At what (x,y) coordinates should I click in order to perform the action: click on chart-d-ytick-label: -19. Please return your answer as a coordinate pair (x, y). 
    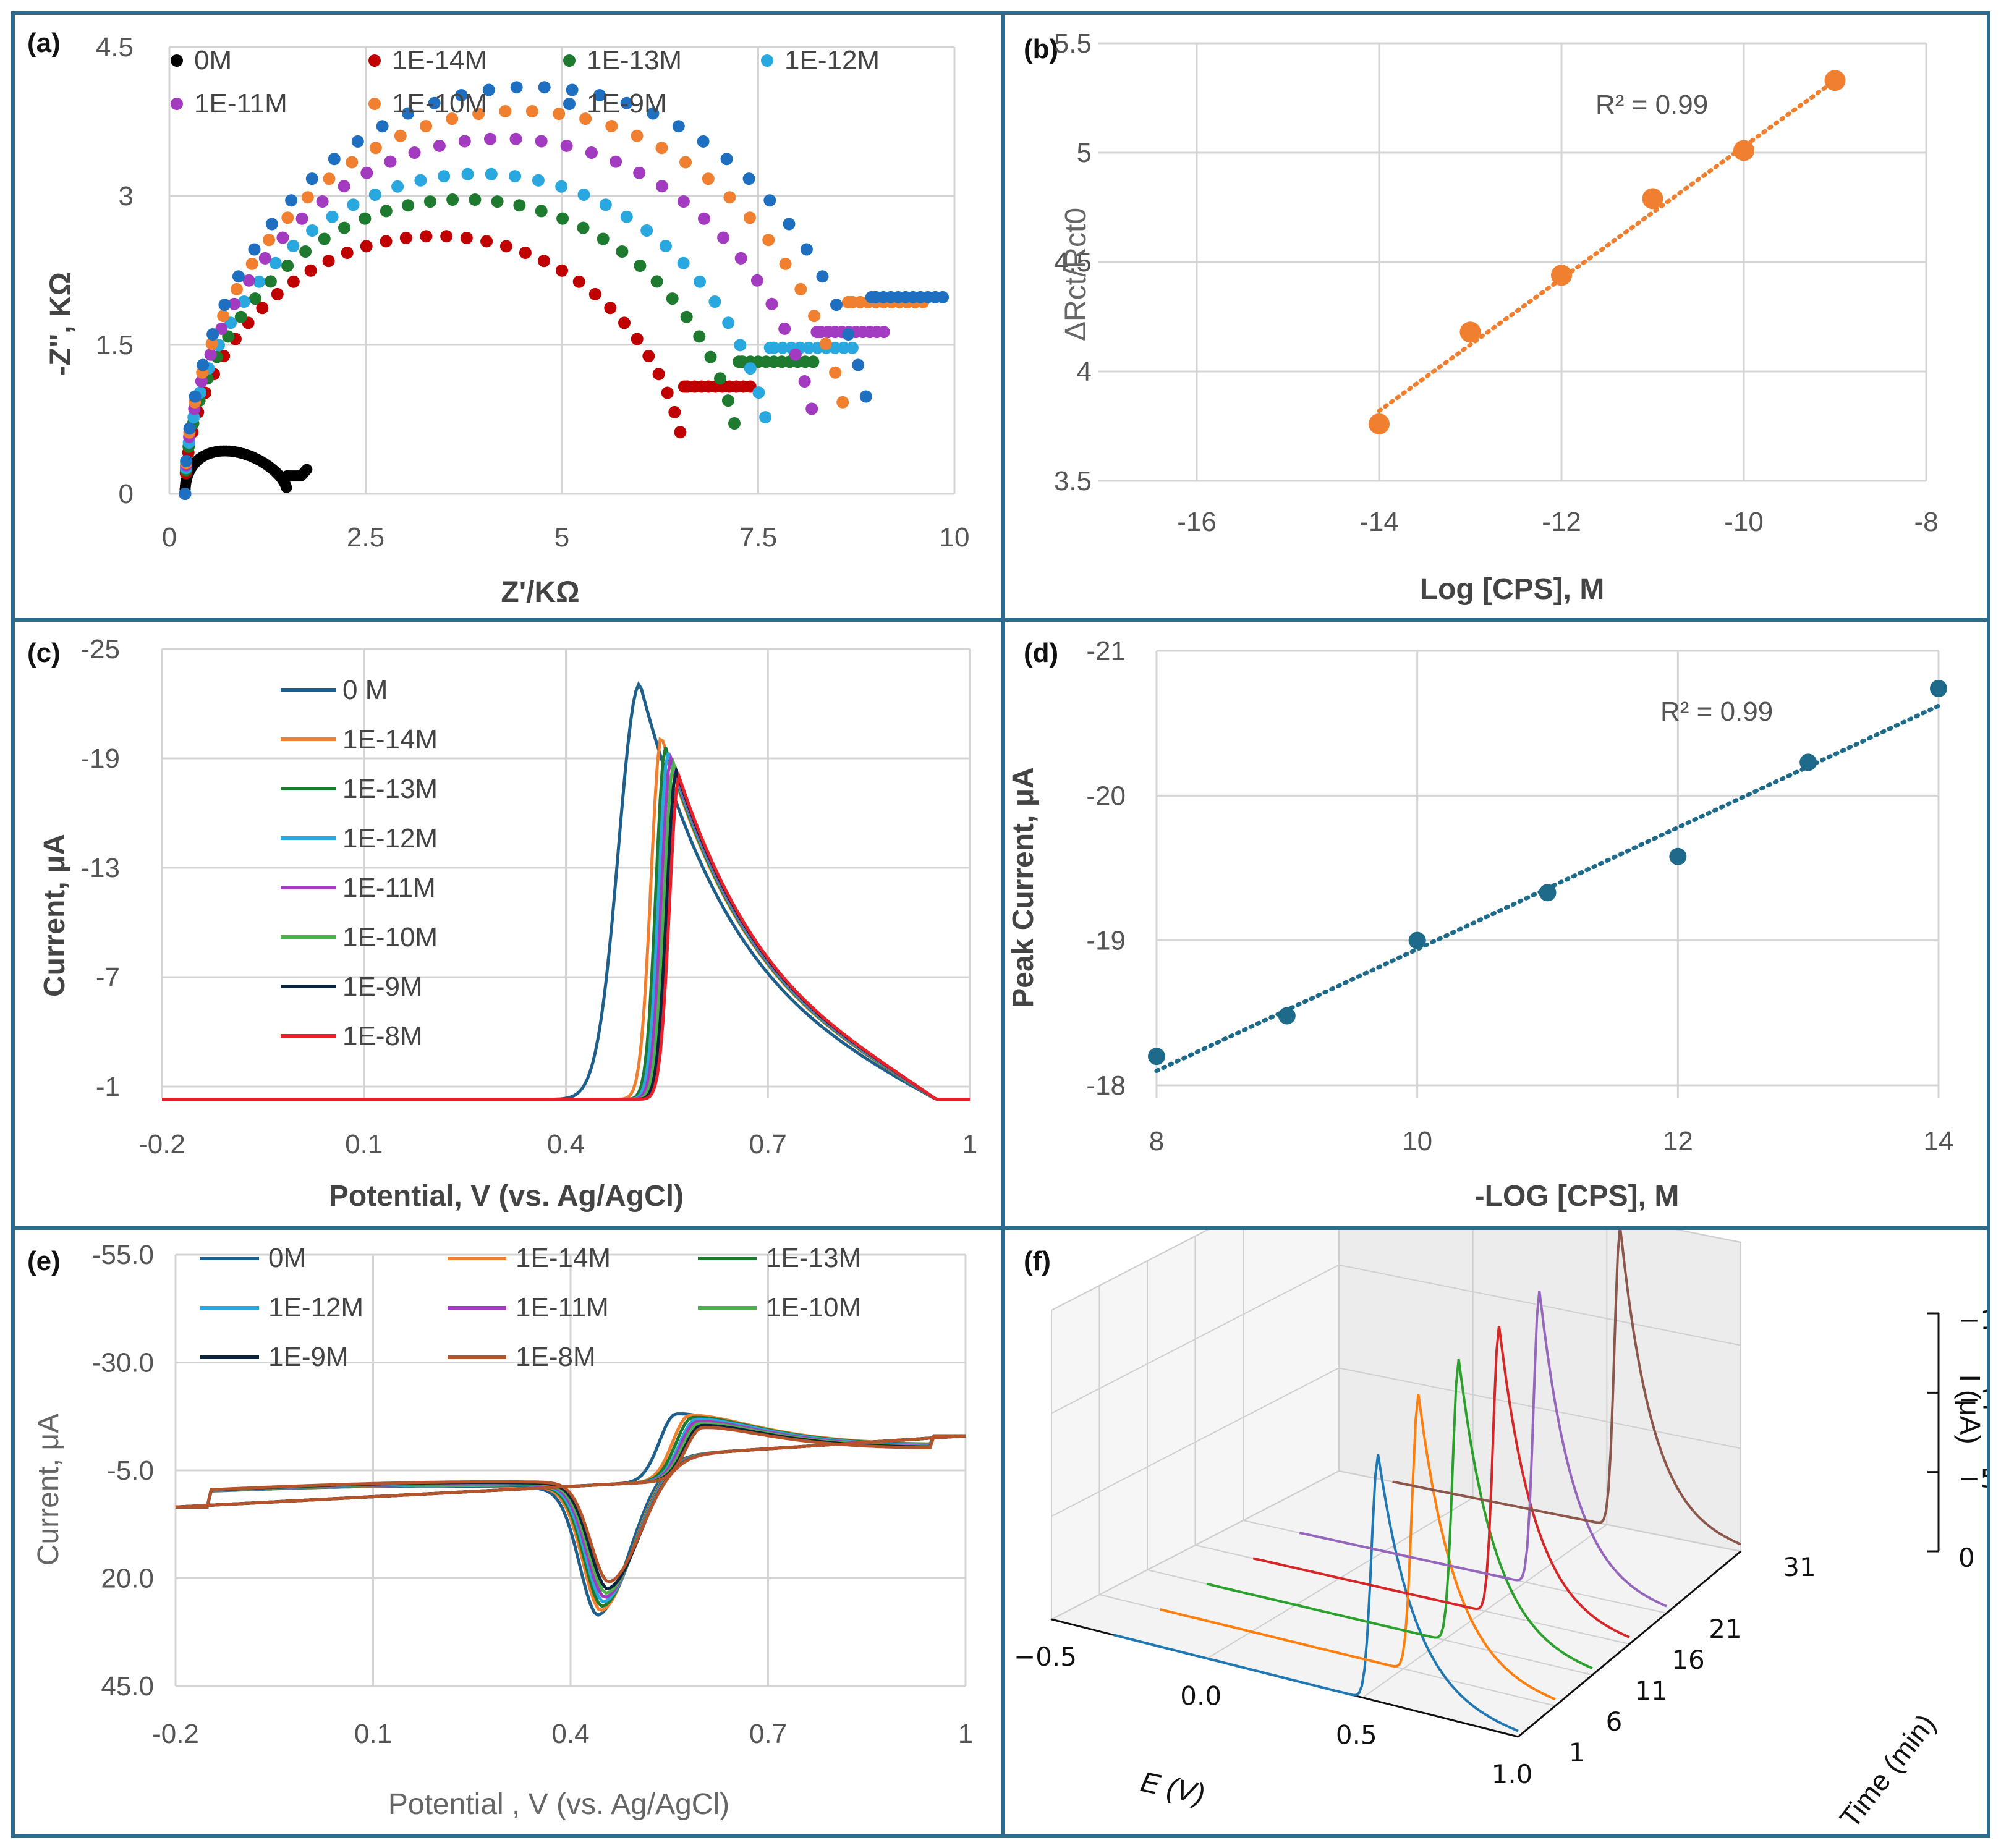
    Looking at the image, I should click on (1106, 941).